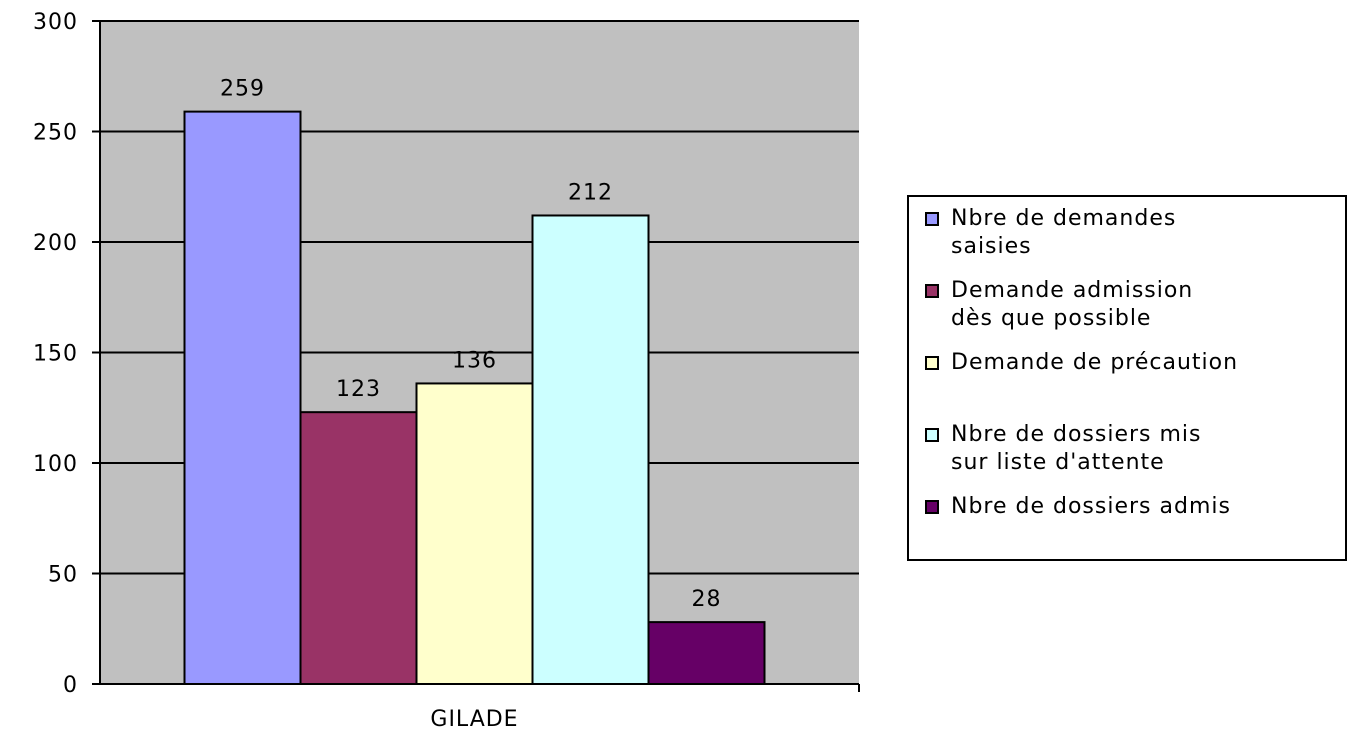  Describe the element at coordinates (358, 389) in the screenshot. I see `data-label: 123` at that location.